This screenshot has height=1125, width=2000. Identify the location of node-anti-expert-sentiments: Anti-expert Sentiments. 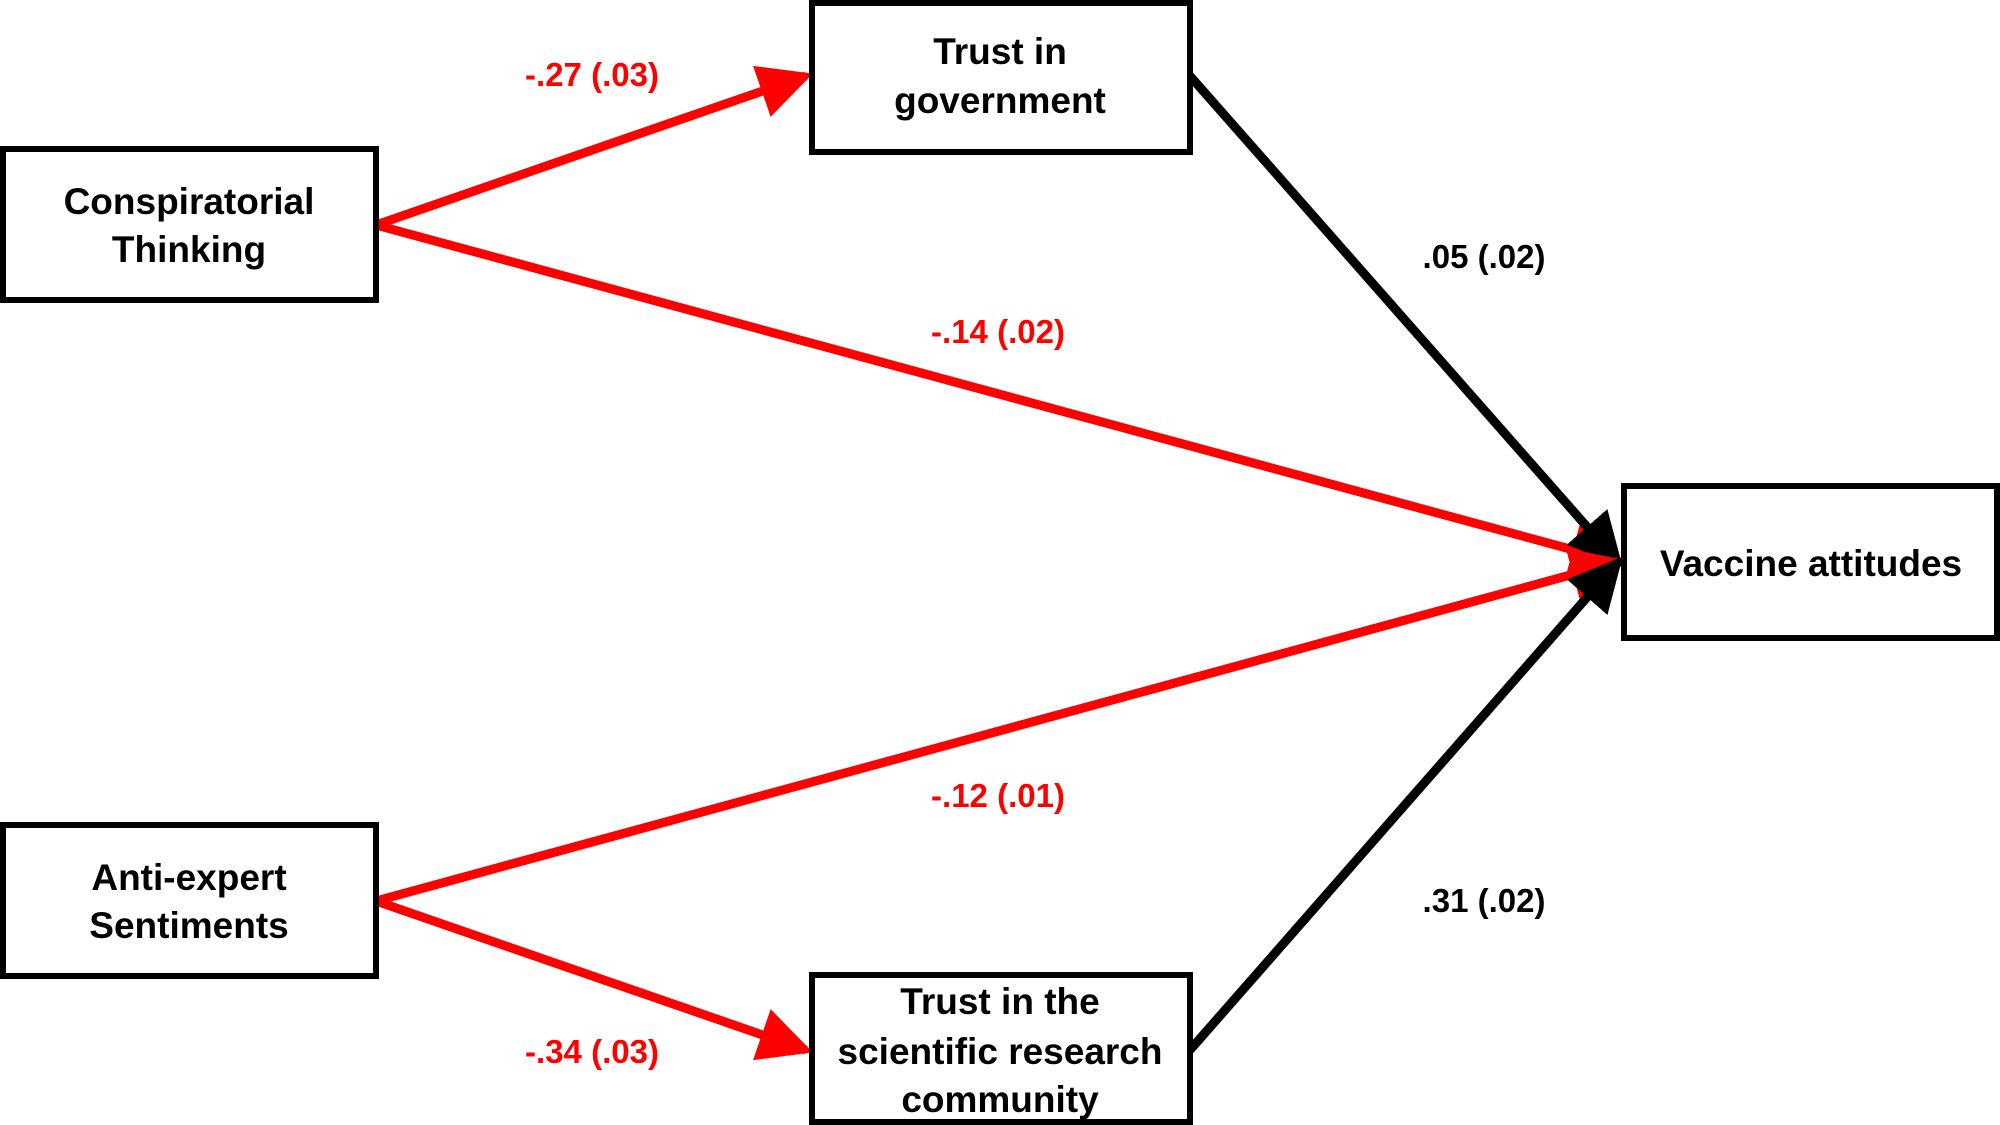
(189, 900).